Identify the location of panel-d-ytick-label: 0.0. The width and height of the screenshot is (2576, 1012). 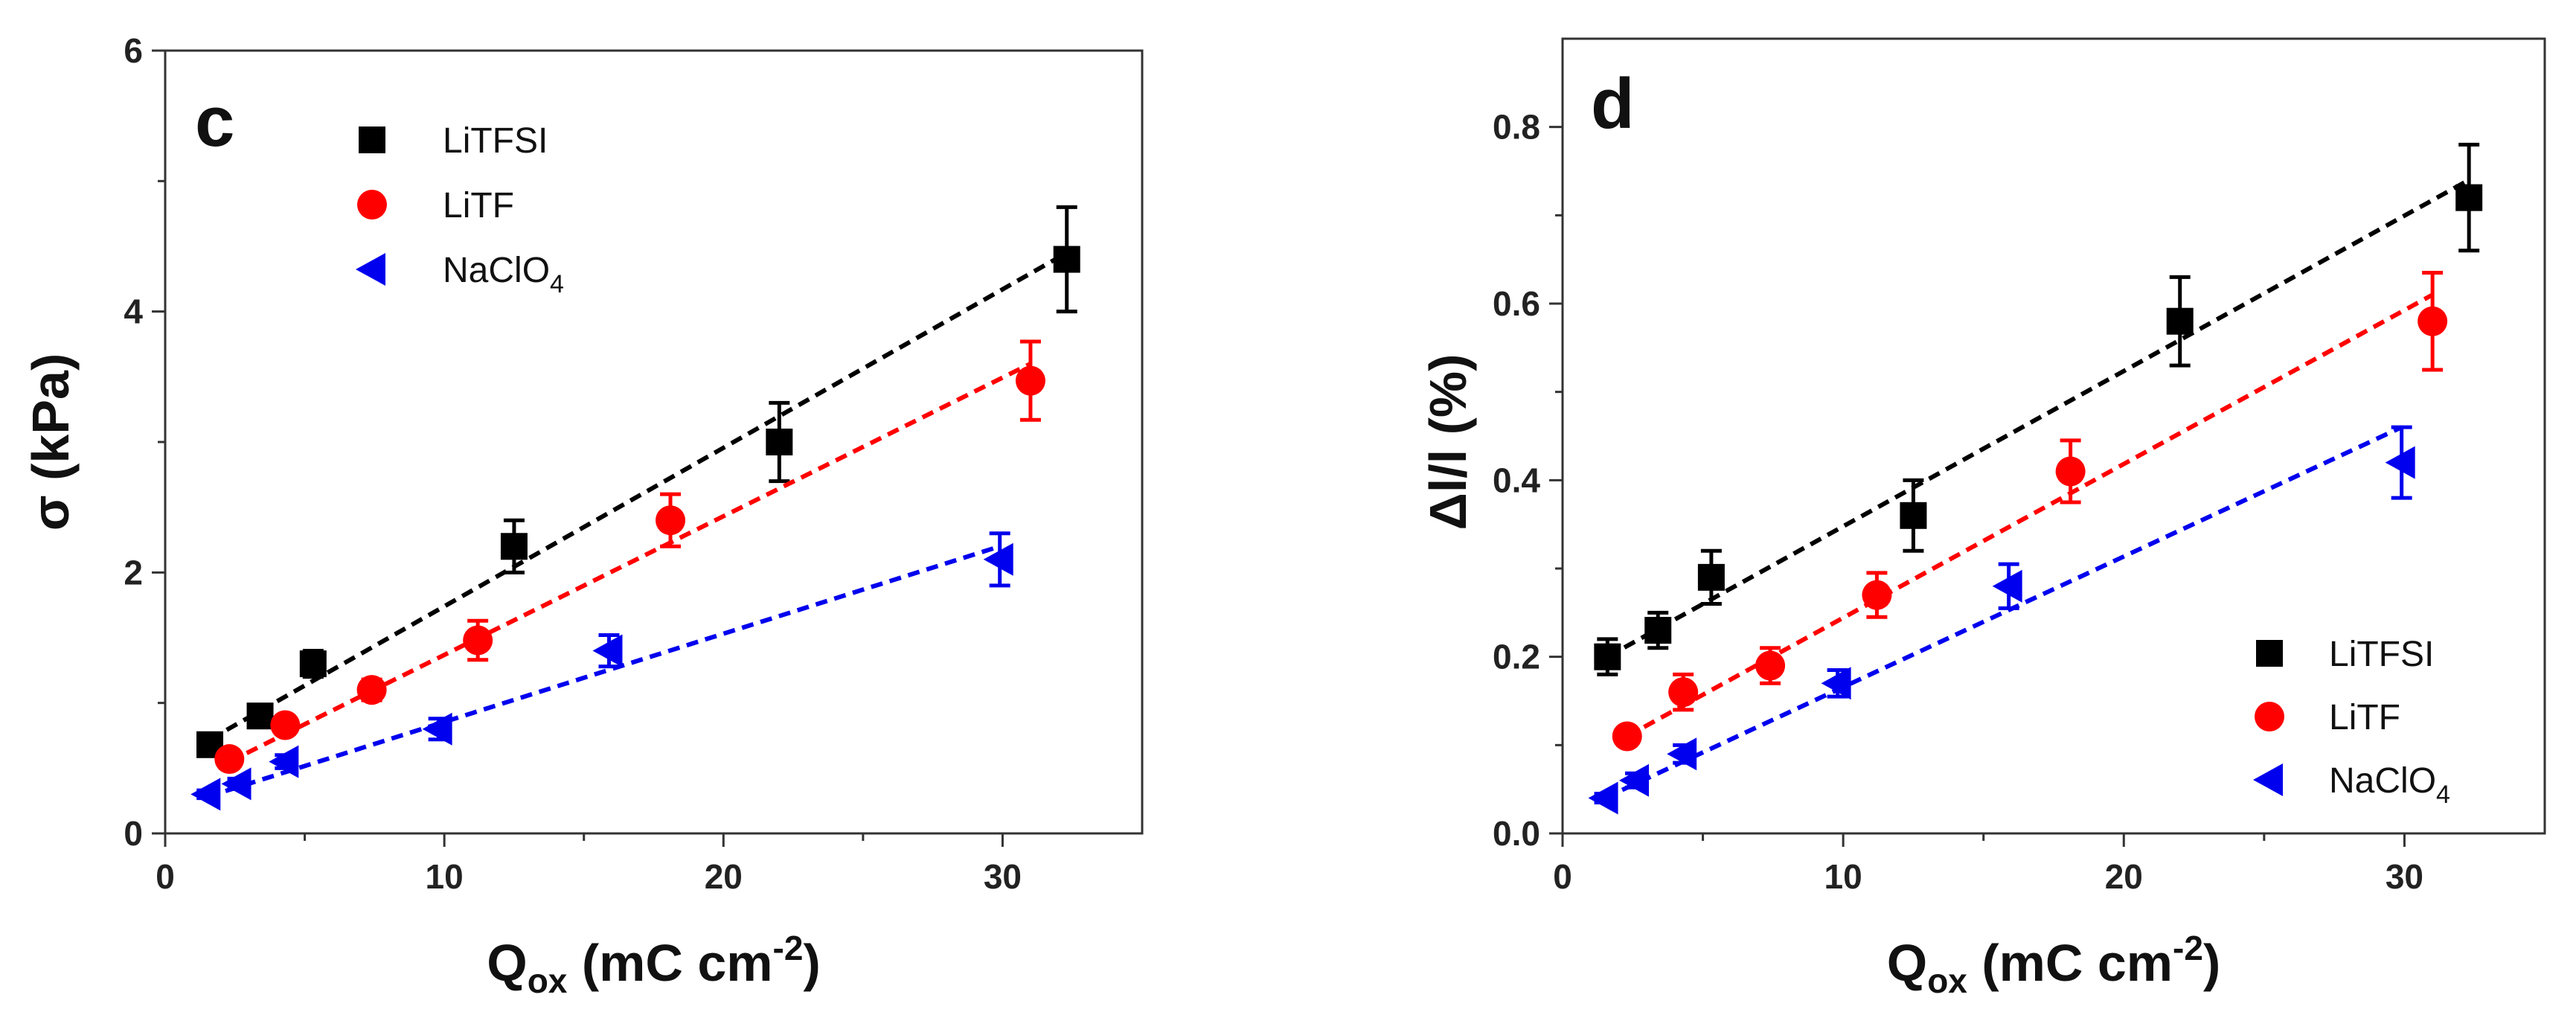
(1516, 833).